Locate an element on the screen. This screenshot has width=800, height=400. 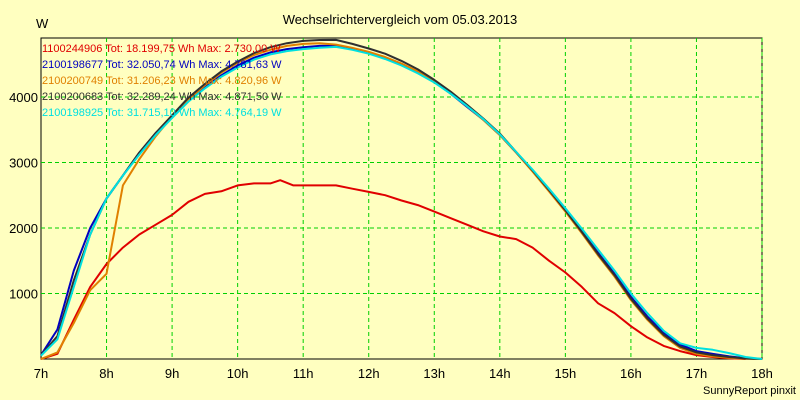
x-tick-label: 9h is located at coordinates (172, 373).